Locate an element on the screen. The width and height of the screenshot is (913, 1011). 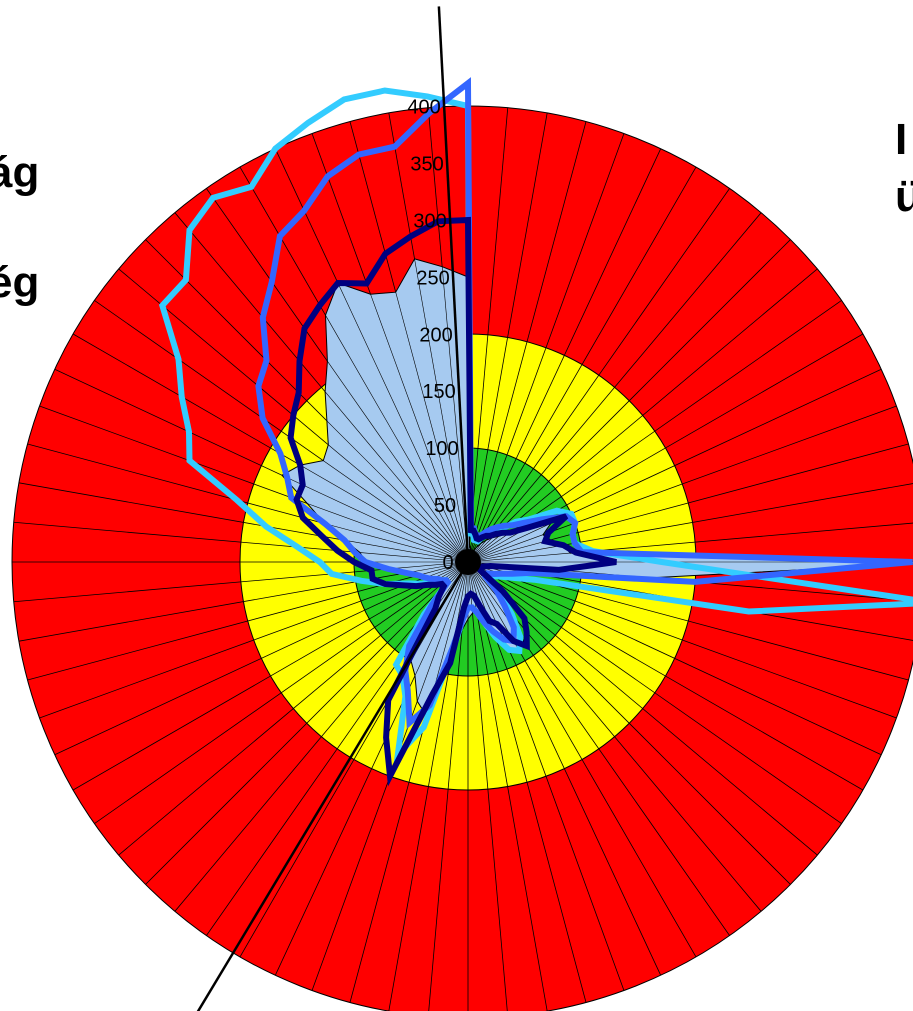
r-tick-label: 400 is located at coordinates (423, 108).